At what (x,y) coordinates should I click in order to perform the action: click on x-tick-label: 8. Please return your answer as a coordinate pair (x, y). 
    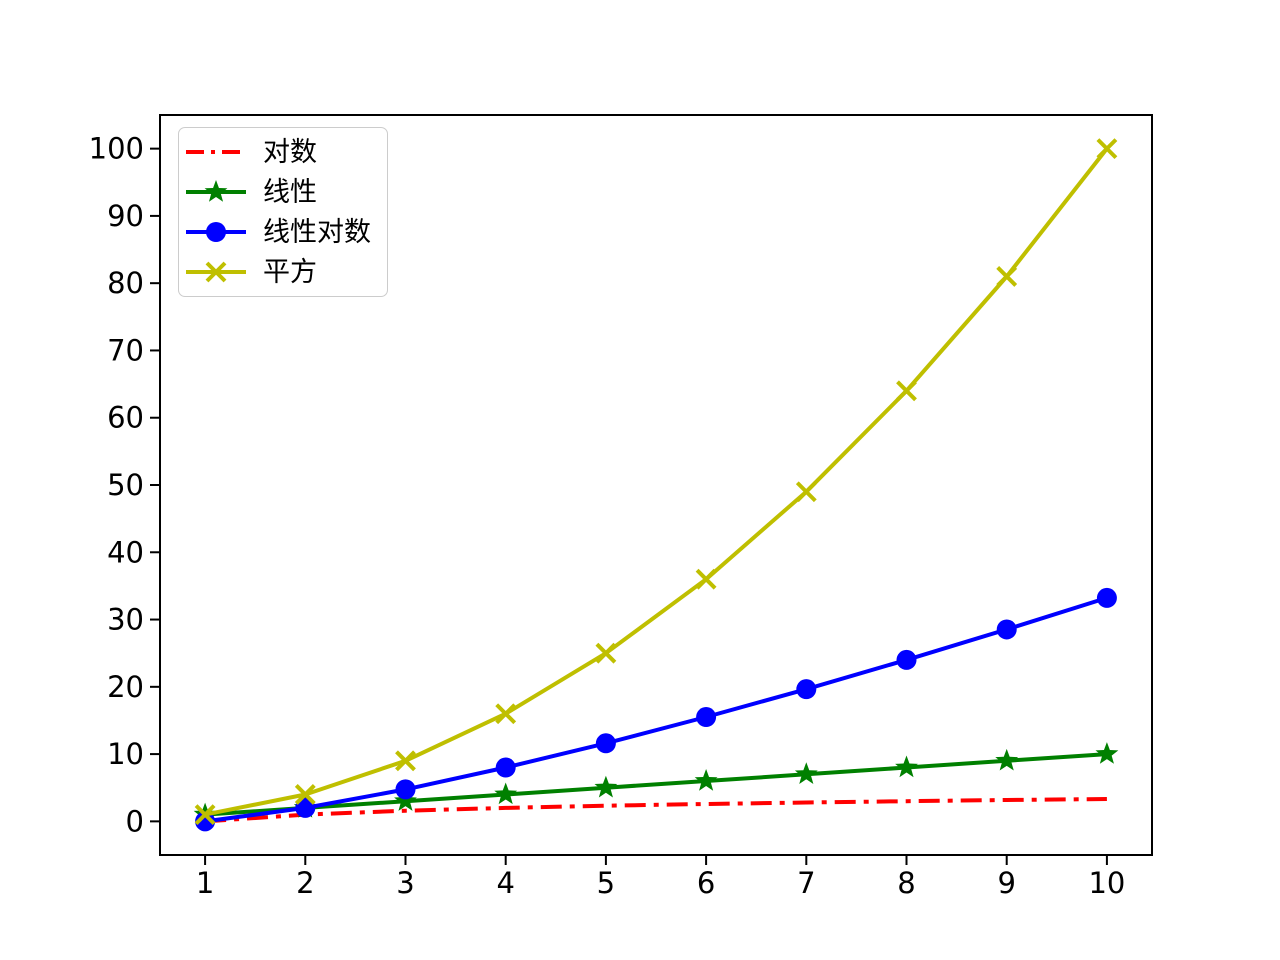
    Looking at the image, I should click on (906, 883).